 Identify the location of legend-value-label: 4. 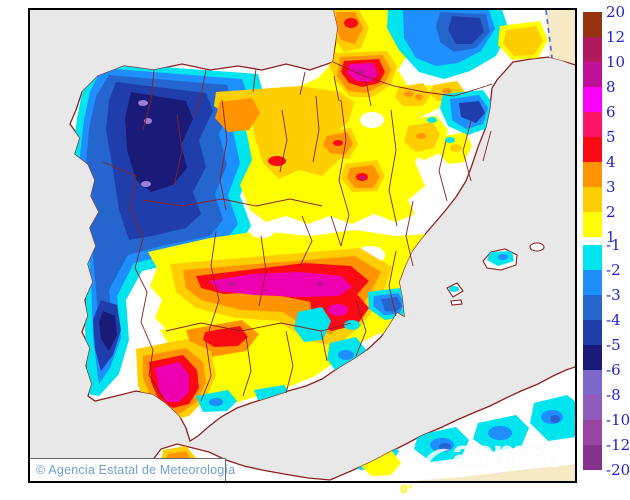
(611, 162).